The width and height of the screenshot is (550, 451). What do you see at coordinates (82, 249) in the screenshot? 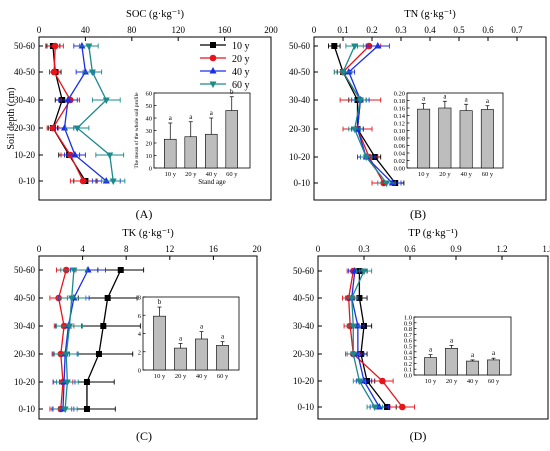
I see `x-tick-label: 4` at bounding box center [82, 249].